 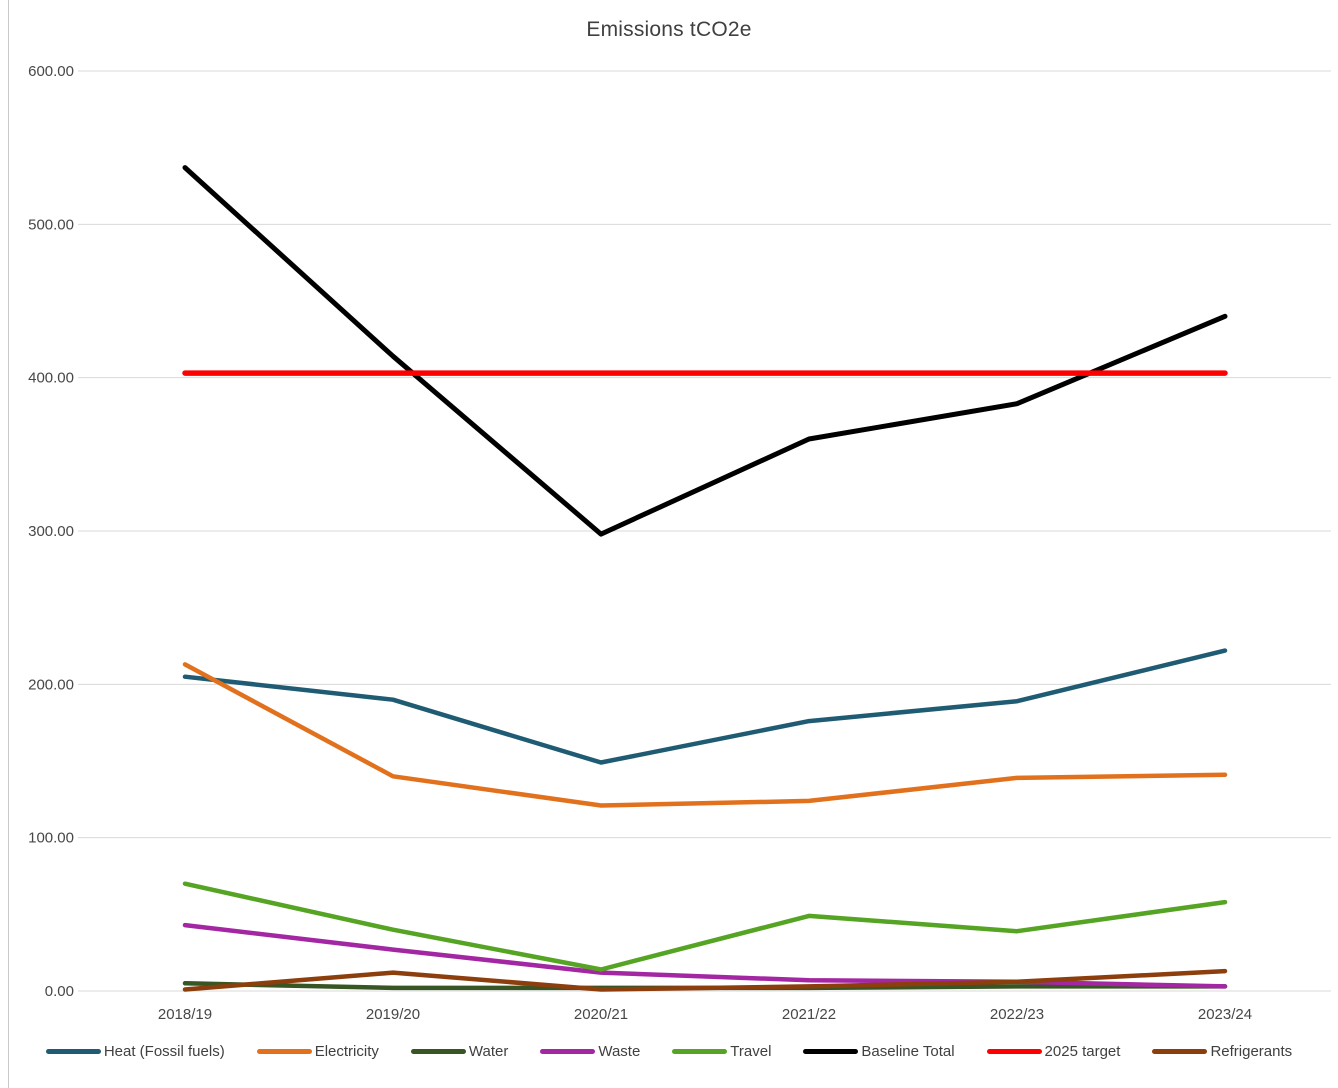 I want to click on legend-item: Electricity, so click(x=317, y=1051).